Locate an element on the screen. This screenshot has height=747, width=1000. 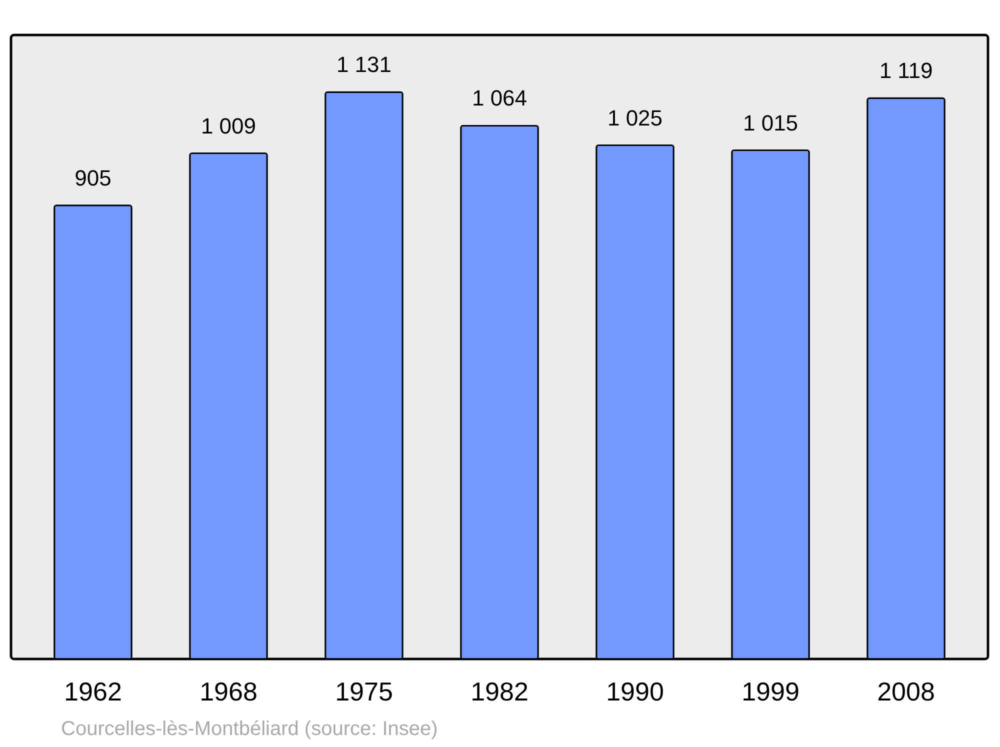
x-tick-label: 2008 is located at coordinates (906, 691).